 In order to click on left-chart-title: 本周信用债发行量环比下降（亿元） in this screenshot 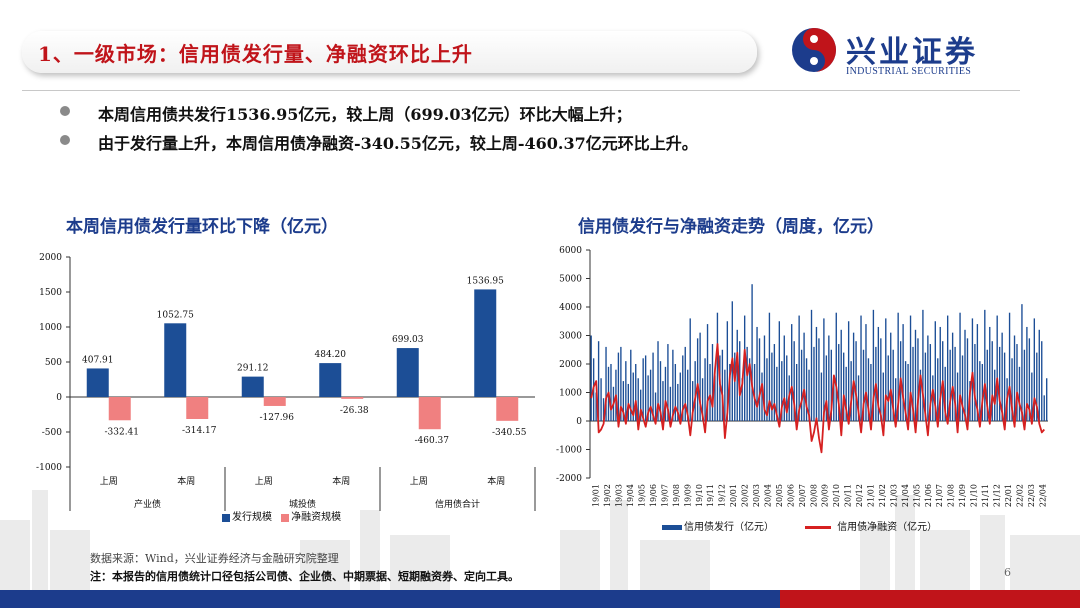, I will do `click(202, 227)`.